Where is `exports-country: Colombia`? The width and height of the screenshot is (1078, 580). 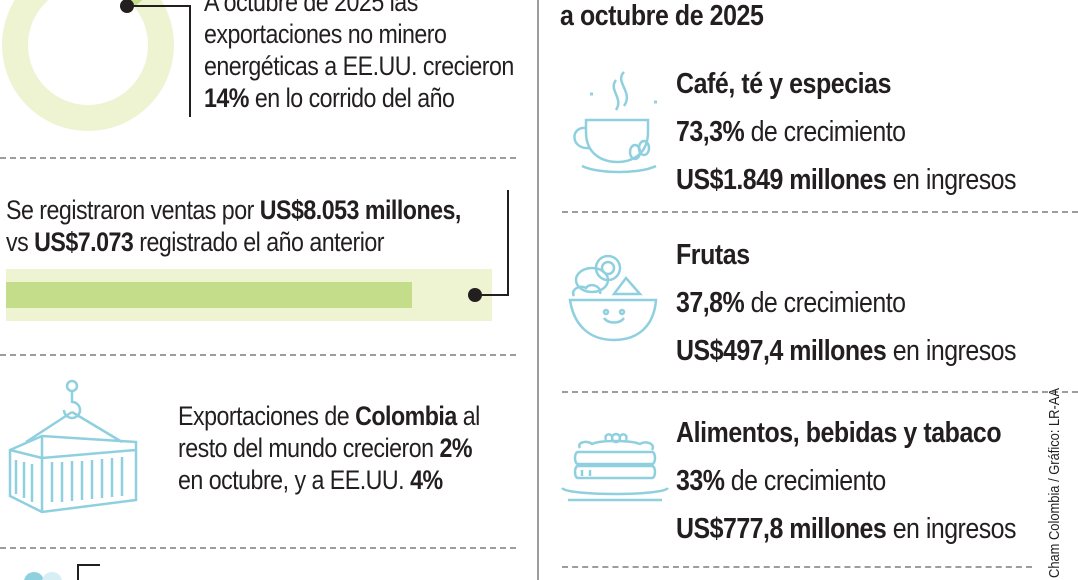
exports-country: Colombia is located at coordinates (406, 416).